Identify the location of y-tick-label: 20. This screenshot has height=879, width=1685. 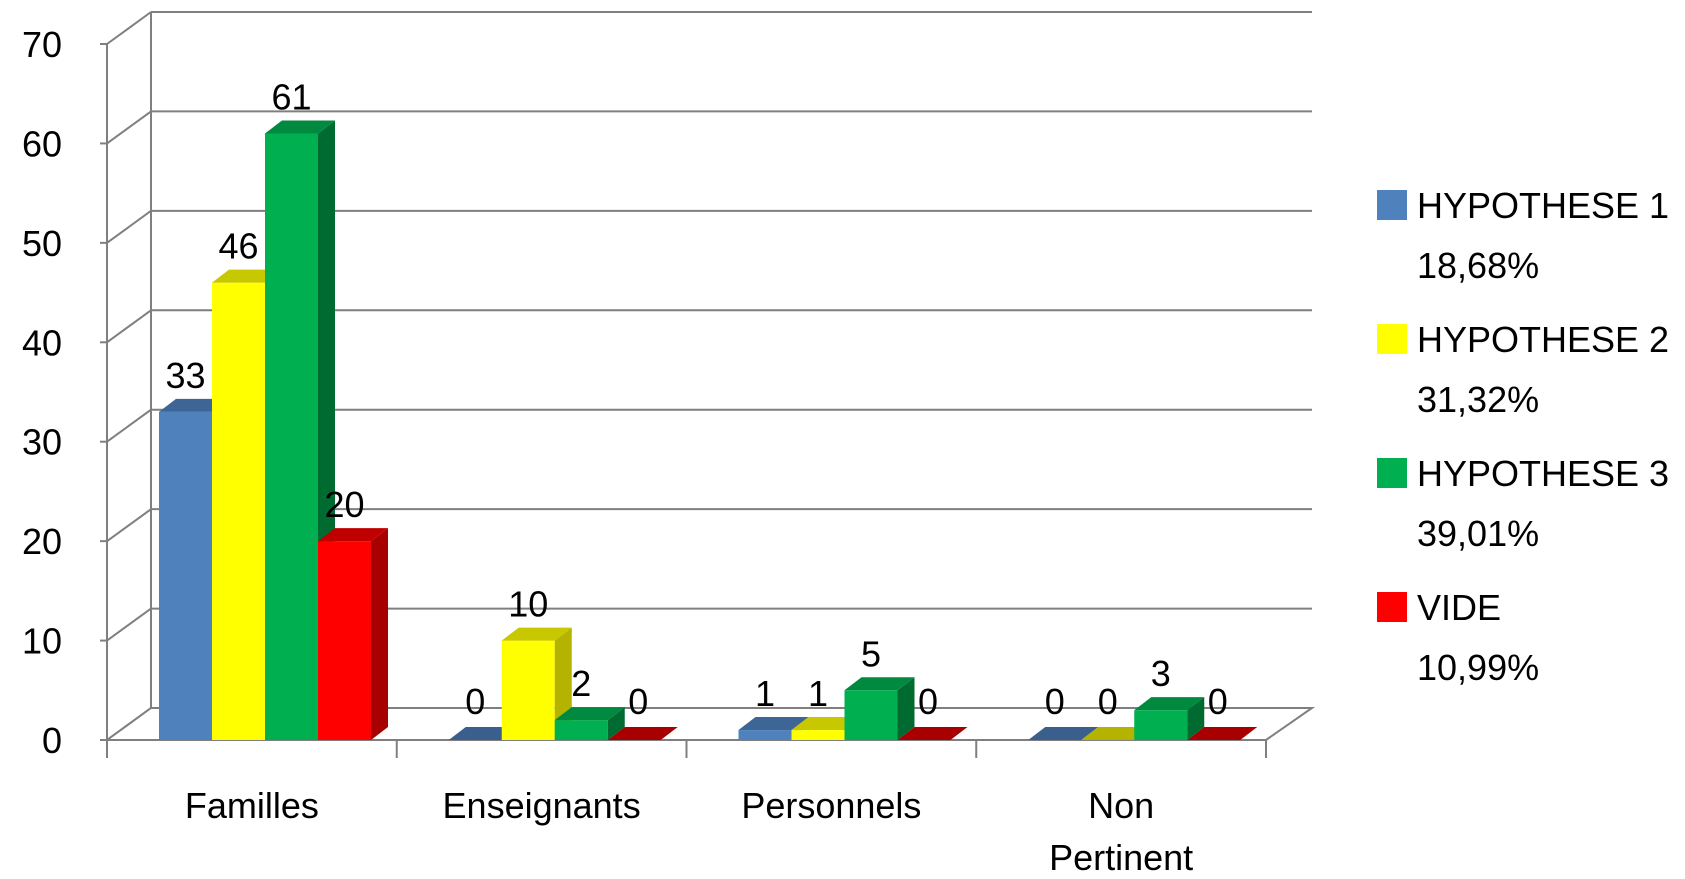
(42, 541).